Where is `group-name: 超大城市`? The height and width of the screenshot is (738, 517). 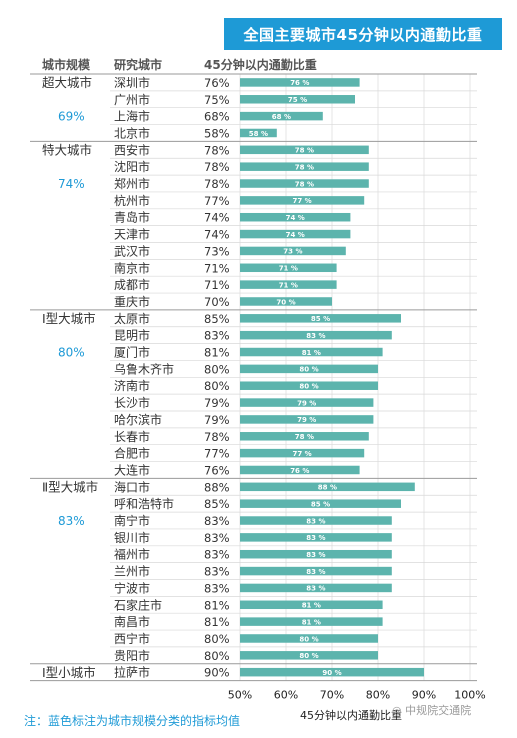
group-name: 超大城市 is located at coordinates (67, 82).